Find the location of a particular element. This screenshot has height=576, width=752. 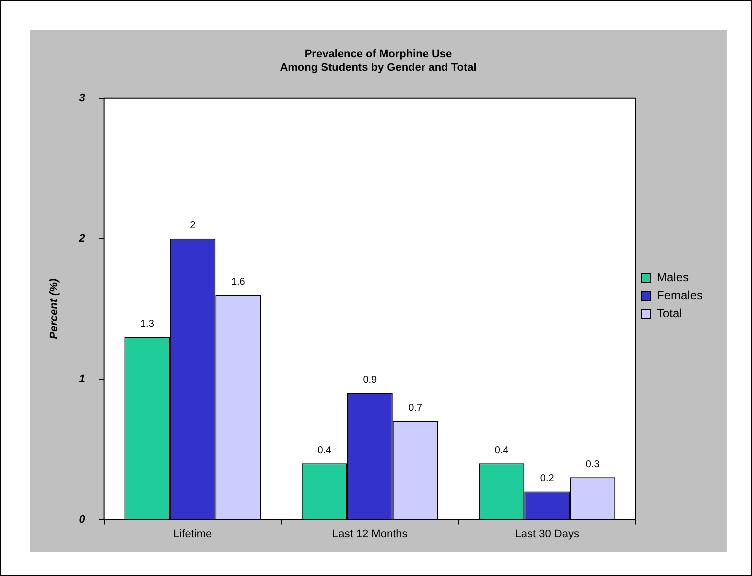

data-label: 1.6 is located at coordinates (238, 282).